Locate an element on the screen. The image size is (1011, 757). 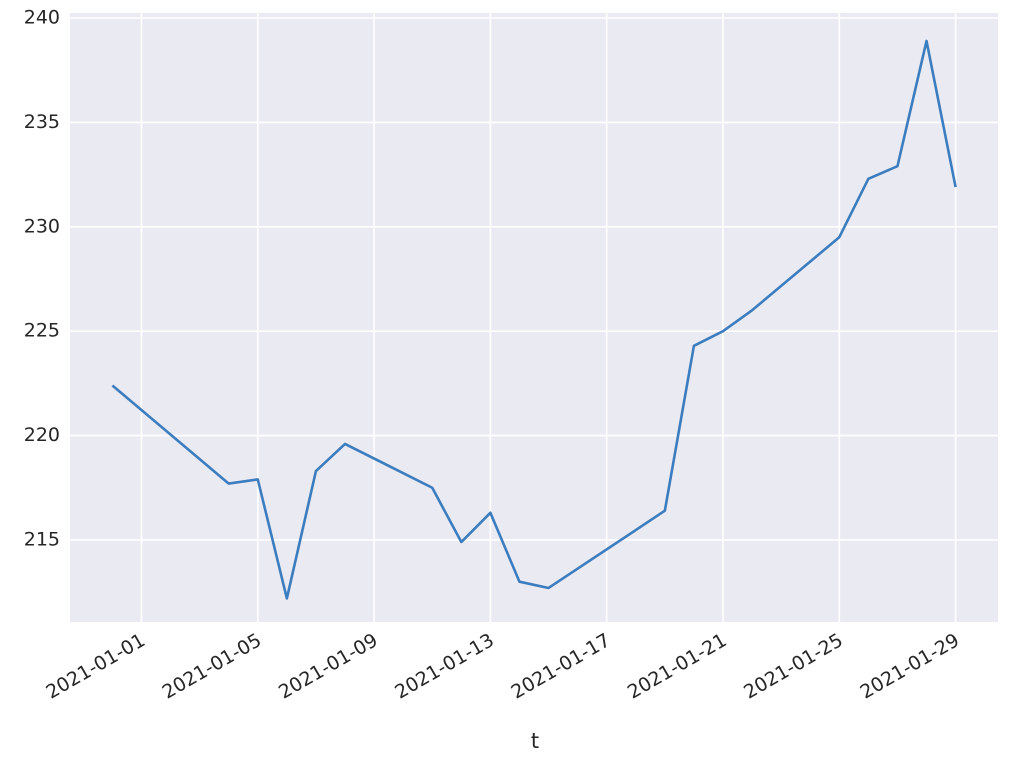
y-tick-label: 225 is located at coordinates (42, 331).